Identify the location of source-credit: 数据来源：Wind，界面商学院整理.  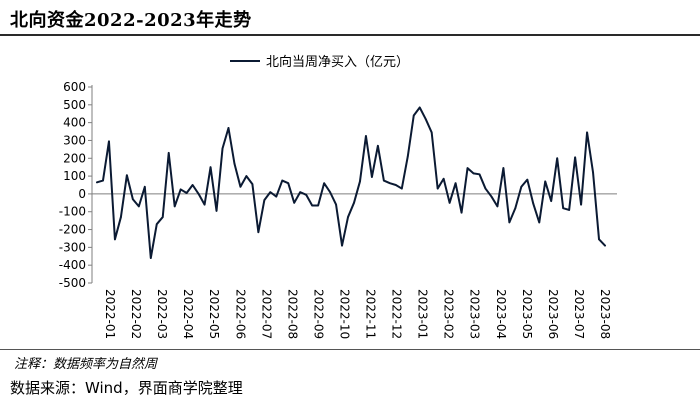
(126, 388).